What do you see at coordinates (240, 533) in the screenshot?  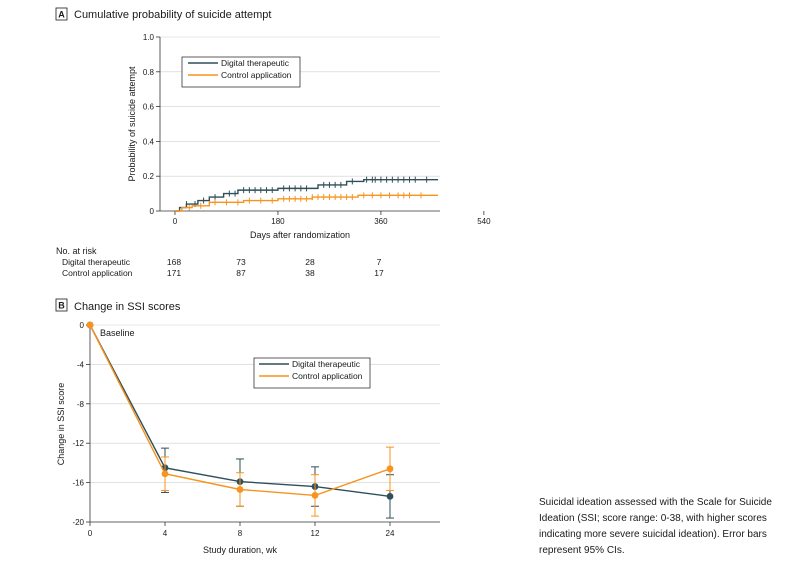 I see `x-tick-label: 8` at bounding box center [240, 533].